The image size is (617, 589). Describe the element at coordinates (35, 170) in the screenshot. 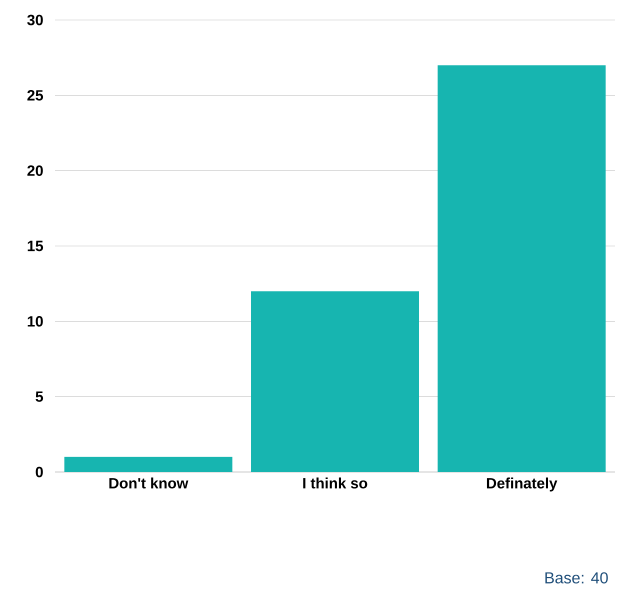

I see `y-tick-label: 20` at that location.